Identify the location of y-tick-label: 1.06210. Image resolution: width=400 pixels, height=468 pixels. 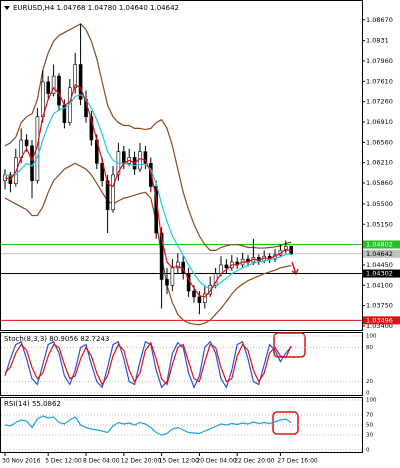
(379, 163).